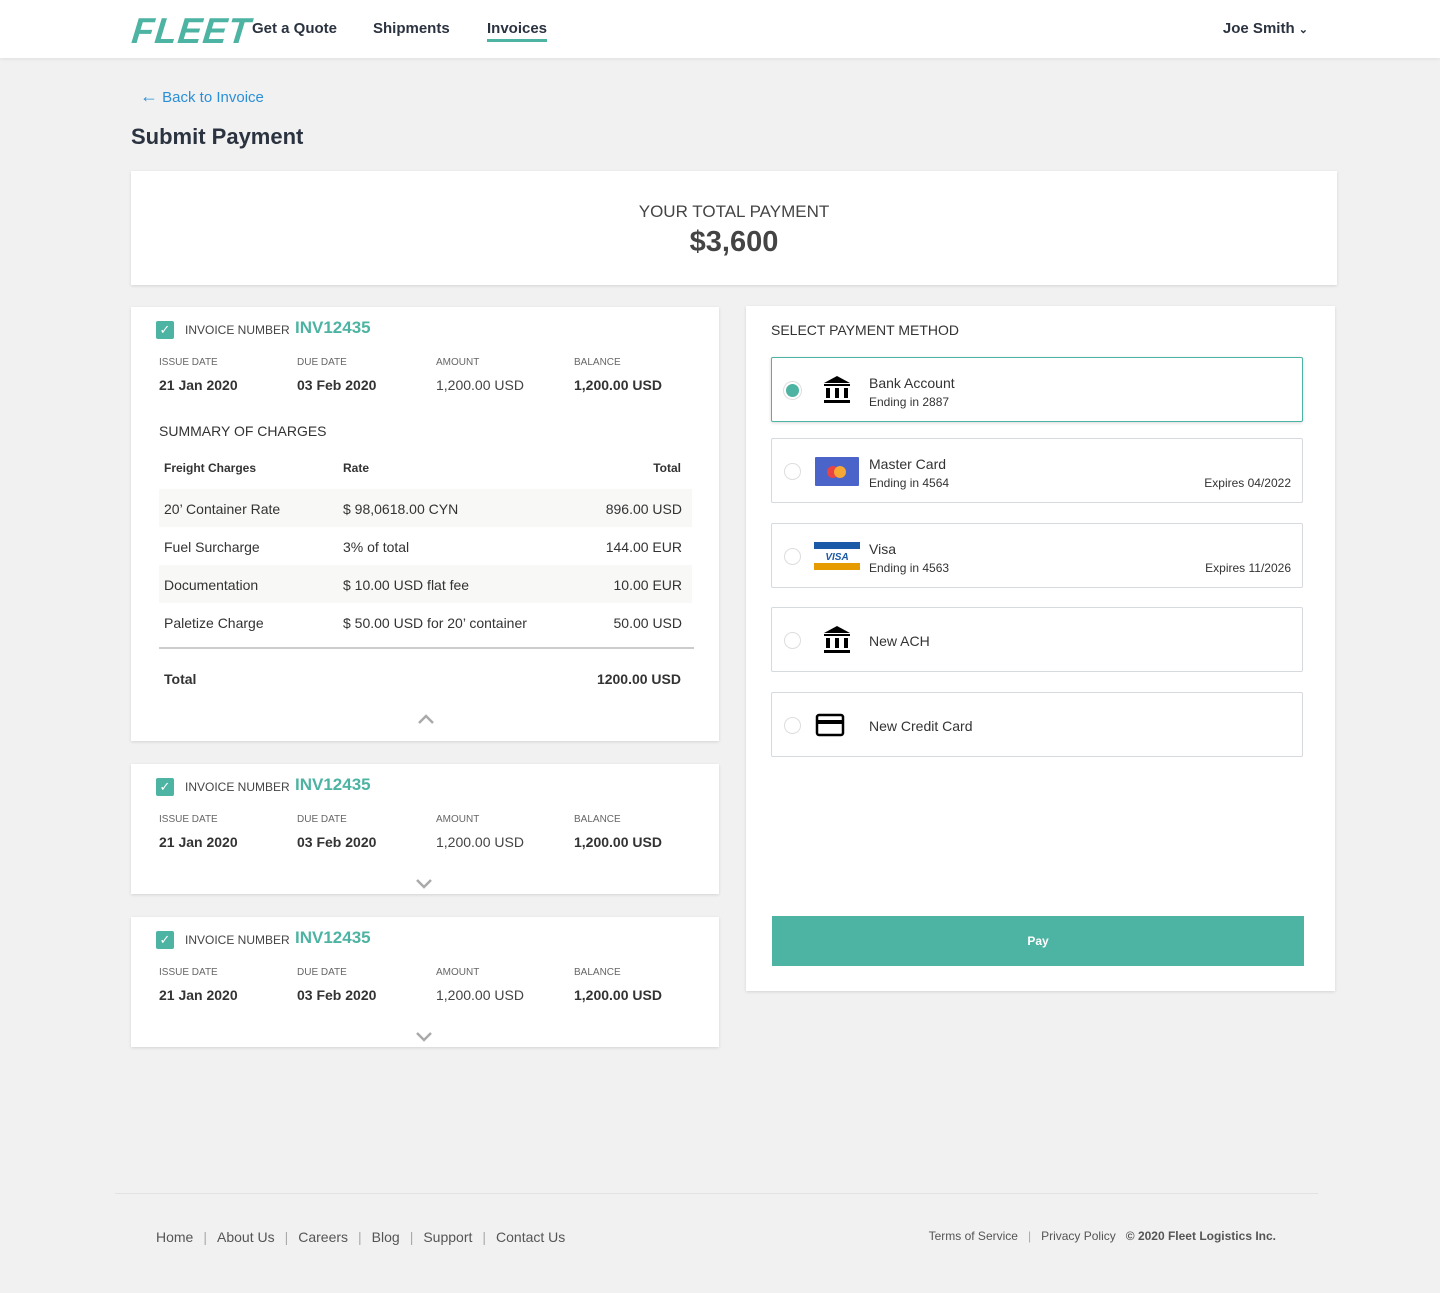  I want to click on total-value: $3,600, so click(734, 242).